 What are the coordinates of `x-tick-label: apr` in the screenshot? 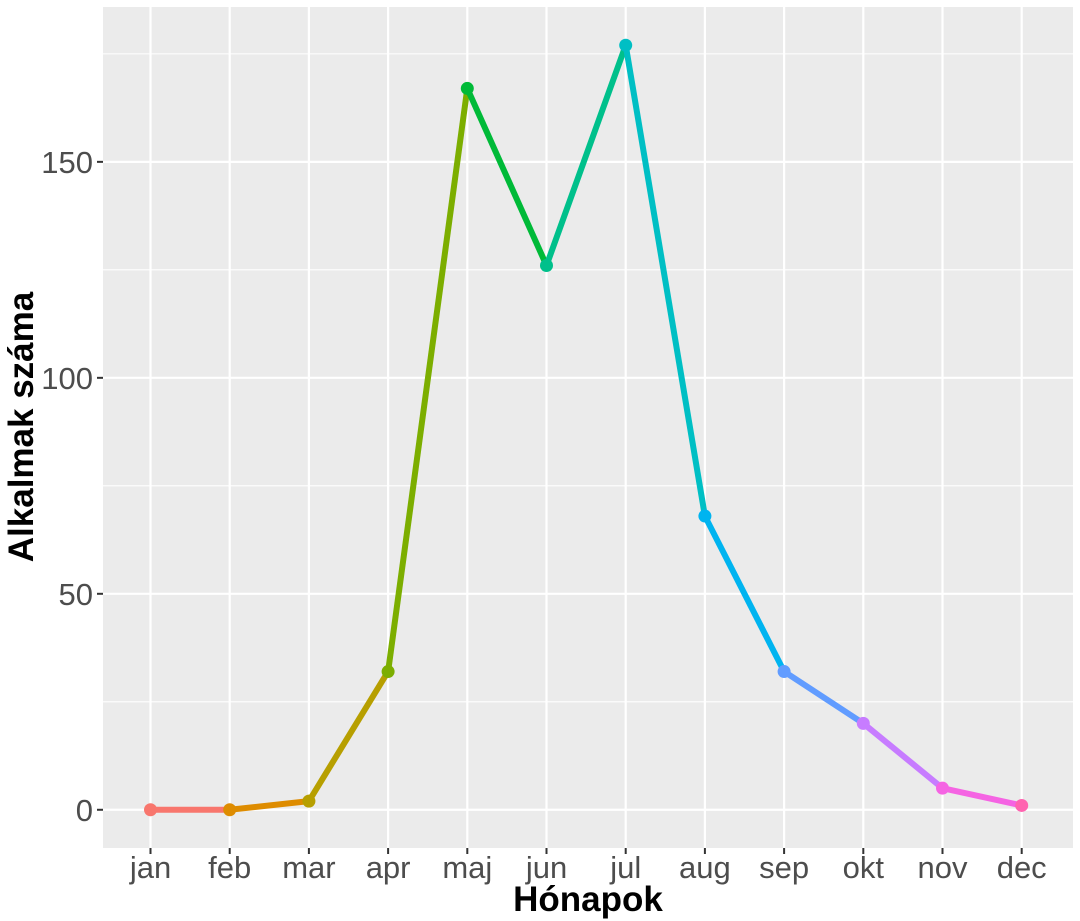 It's located at (388, 867).